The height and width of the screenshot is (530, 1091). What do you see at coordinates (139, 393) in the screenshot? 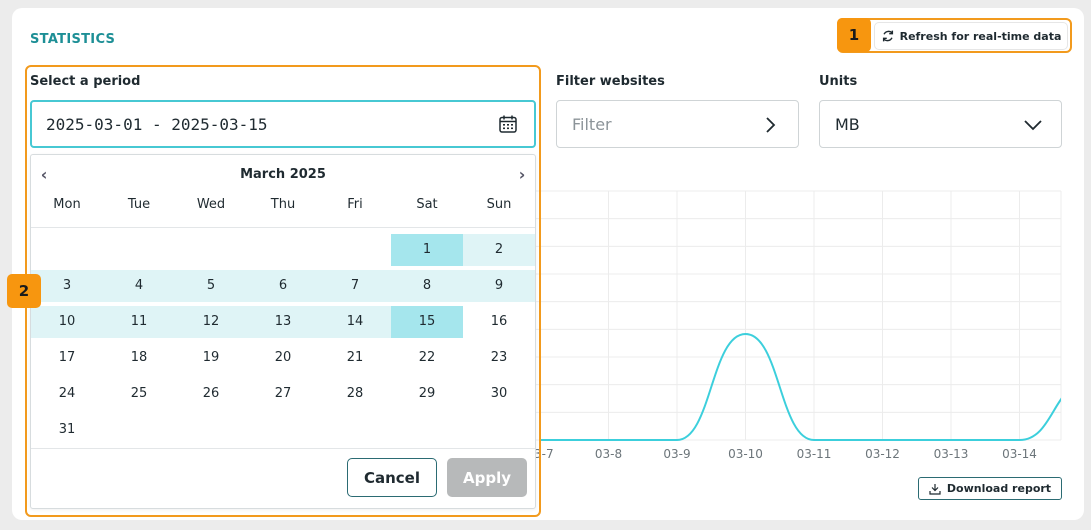
I see `calendar-day: 25` at bounding box center [139, 393].